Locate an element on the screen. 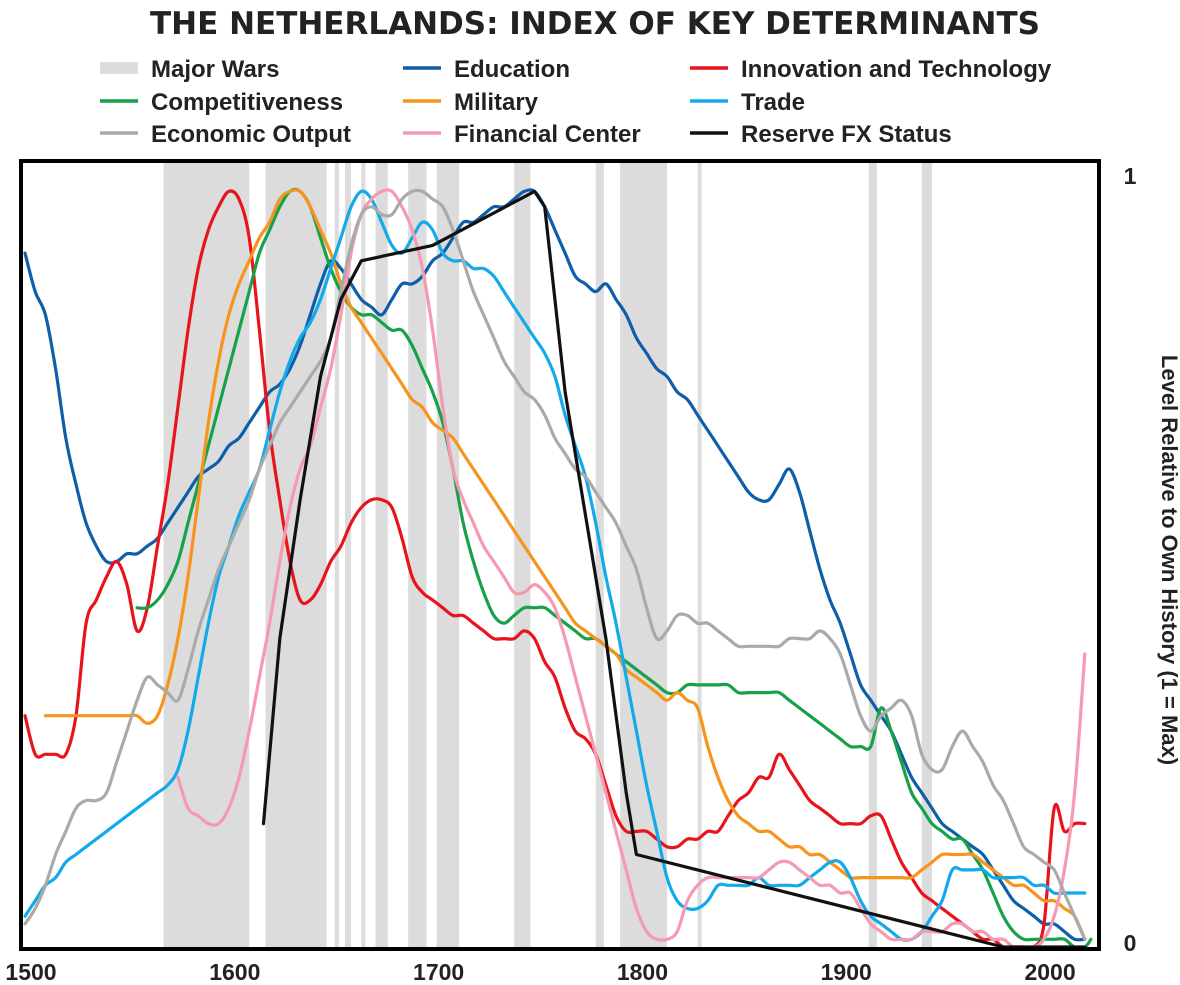 Image resolution: width=1180 pixels, height=985 pixels. x-axis-ticks: 1500 1600 1700 1800 1900 2000 is located at coordinates (540, 972).